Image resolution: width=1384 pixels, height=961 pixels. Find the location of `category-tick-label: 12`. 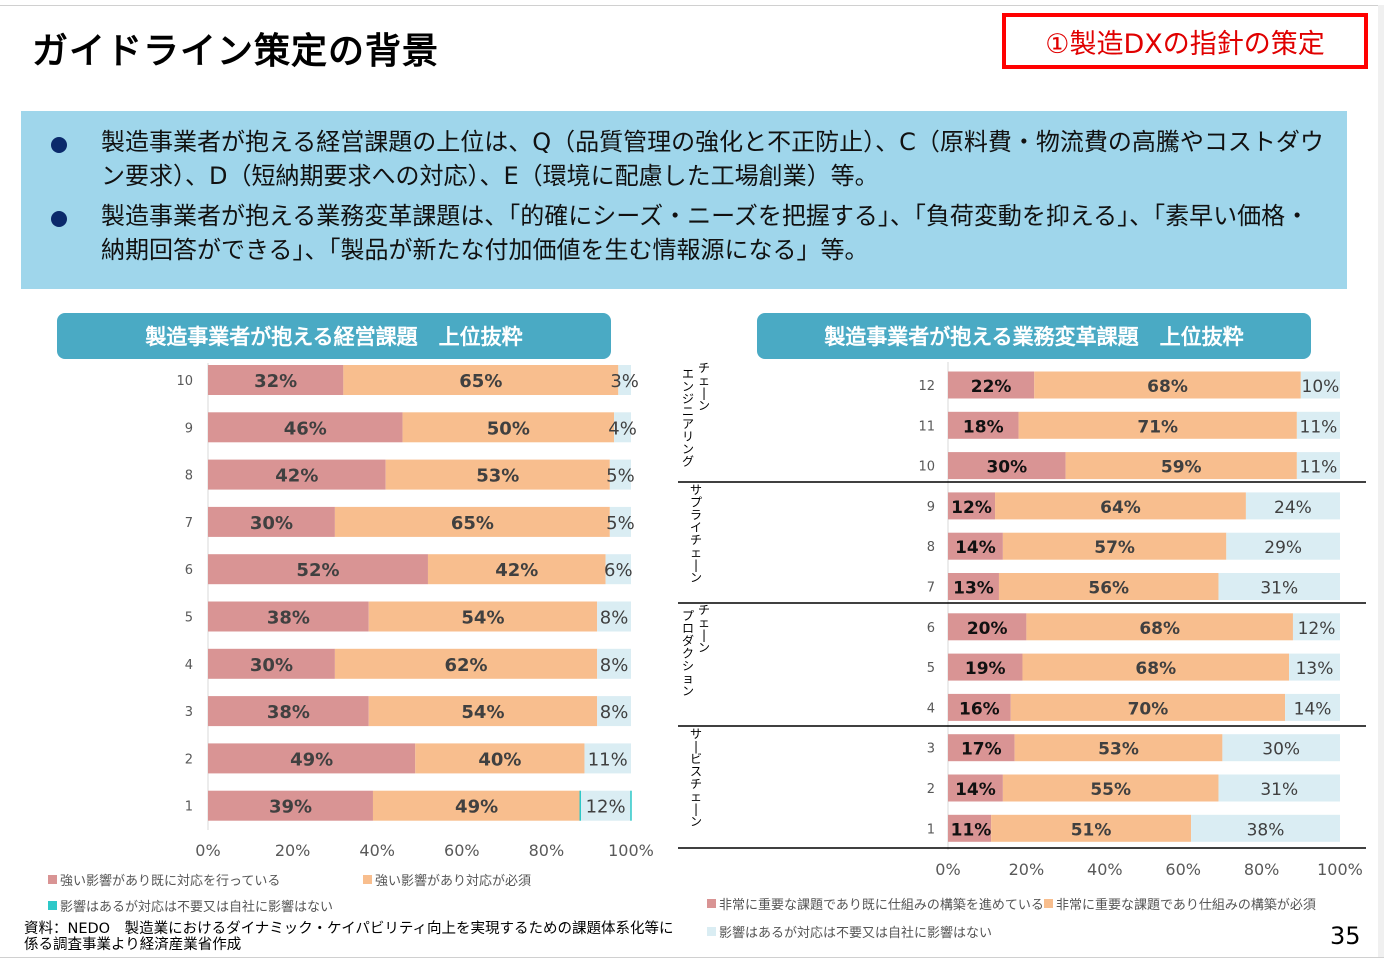

category-tick-label: 12 is located at coordinates (926, 386).